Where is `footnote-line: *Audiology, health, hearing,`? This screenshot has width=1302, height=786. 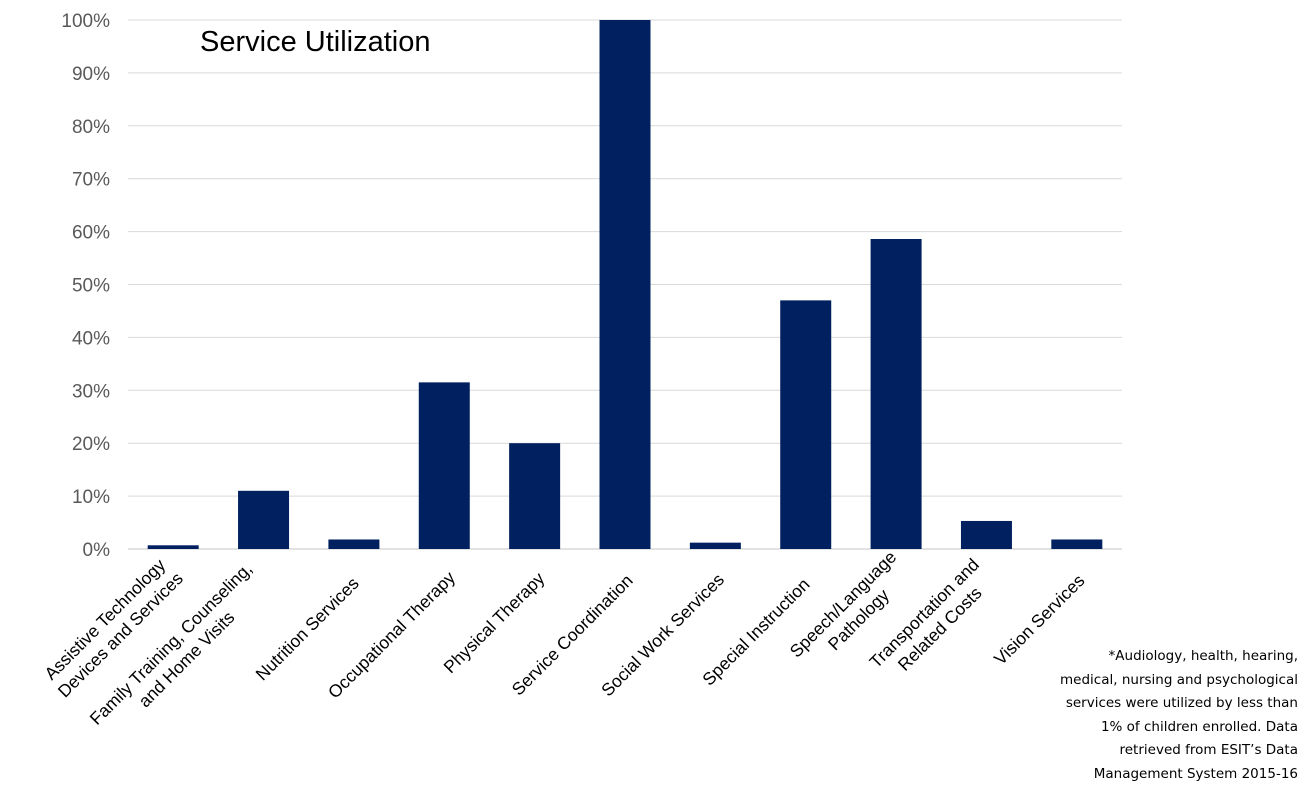 footnote-line: *Audiology, health, hearing, is located at coordinates (1148, 657).